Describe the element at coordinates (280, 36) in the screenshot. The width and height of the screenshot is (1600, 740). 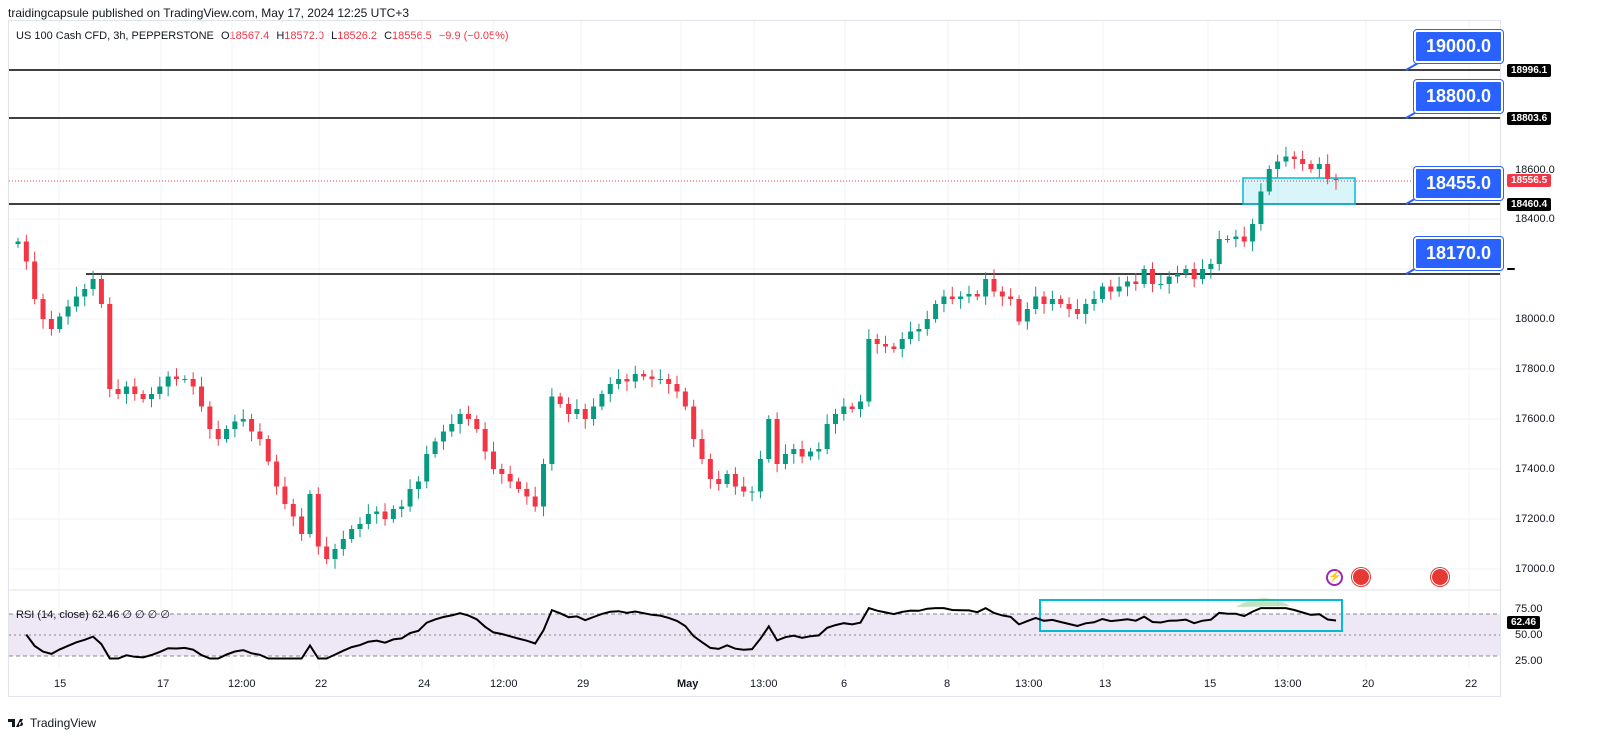
I see `high-label: H` at that location.